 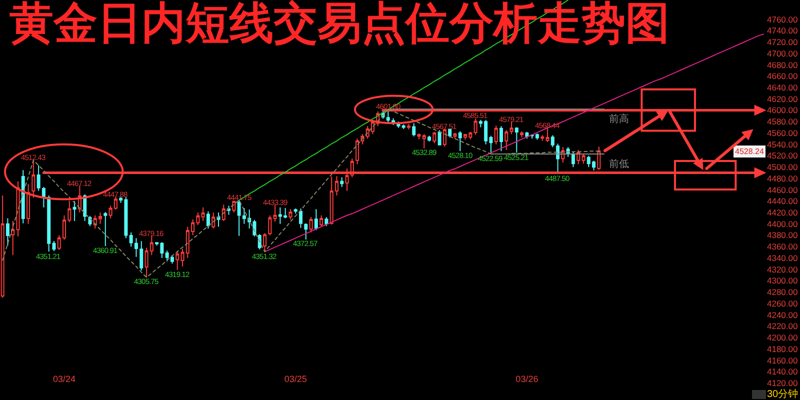 What do you see at coordinates (782, 349) in the screenshot?
I see `y-tick-label: 4180.00` at bounding box center [782, 349].